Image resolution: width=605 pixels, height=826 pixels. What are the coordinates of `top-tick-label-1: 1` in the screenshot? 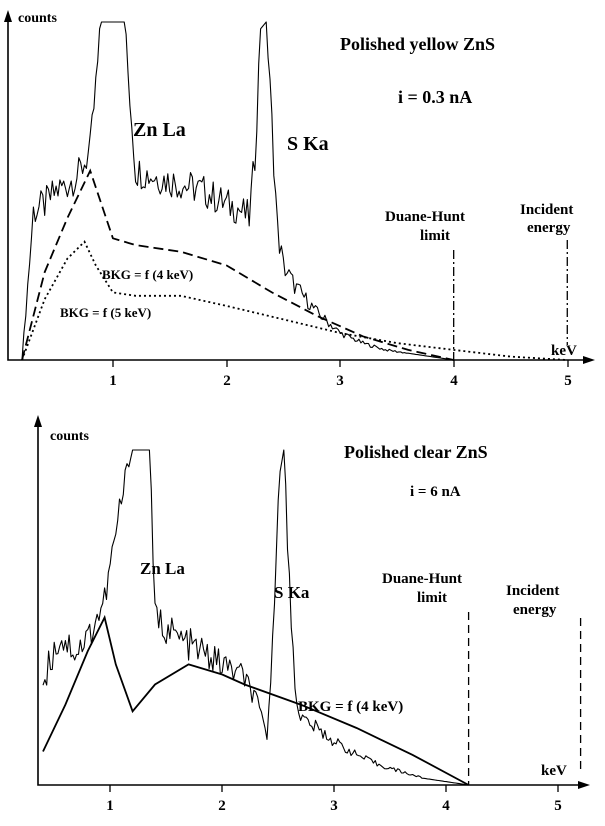 It's located at (113, 381).